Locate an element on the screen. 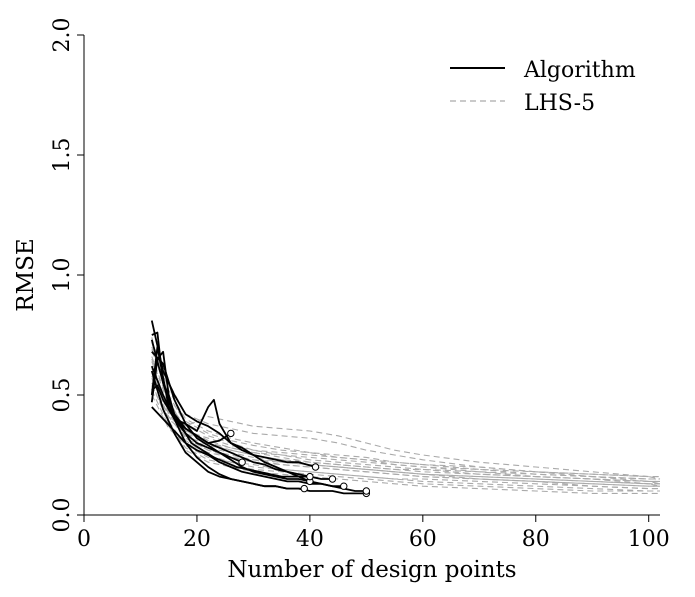  legend-lhs-label: LHS-5 is located at coordinates (559, 103).